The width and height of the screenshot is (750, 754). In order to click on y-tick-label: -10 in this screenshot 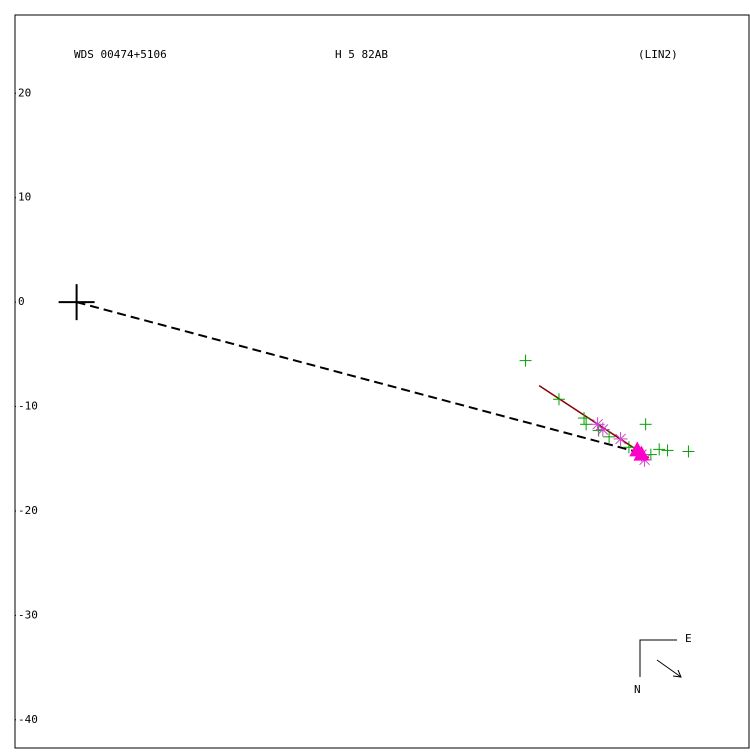, I will do `click(28, 406)`.